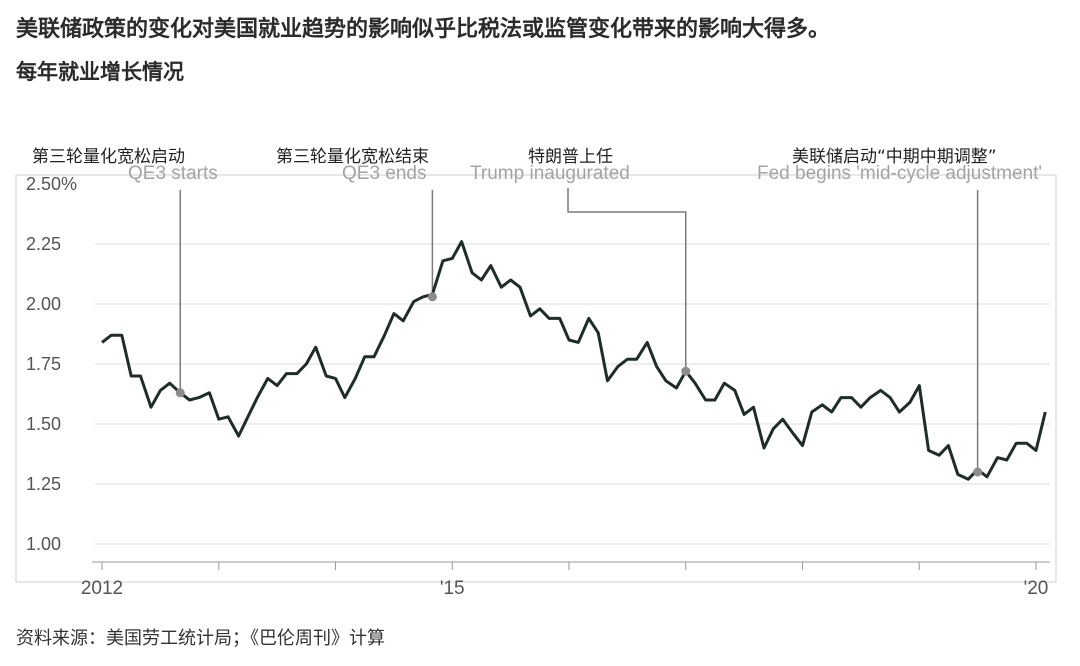  Describe the element at coordinates (894, 157) in the screenshot. I see `annotation-label: 美联储启动“中期中期调整”` at that location.